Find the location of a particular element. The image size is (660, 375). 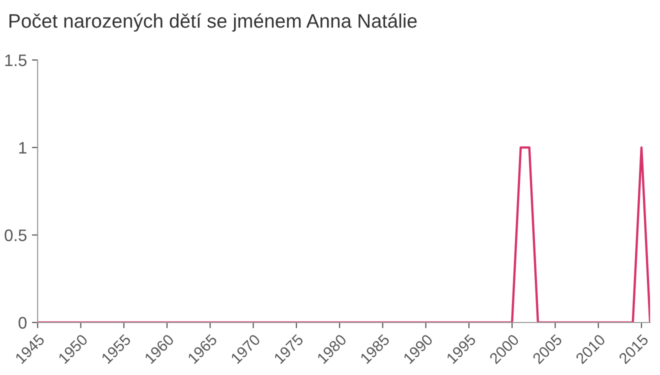

y-tick-label: 1 is located at coordinates (22, 148).